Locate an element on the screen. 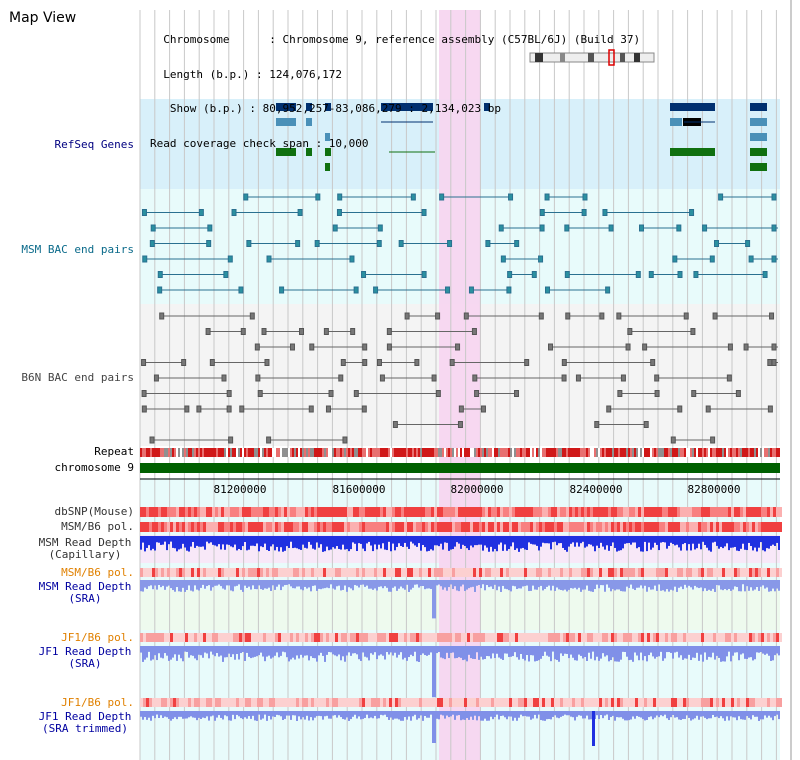 The width and height of the screenshot is (800, 760). track-label-refseq: RefSeq Genes is located at coordinates (94, 144).